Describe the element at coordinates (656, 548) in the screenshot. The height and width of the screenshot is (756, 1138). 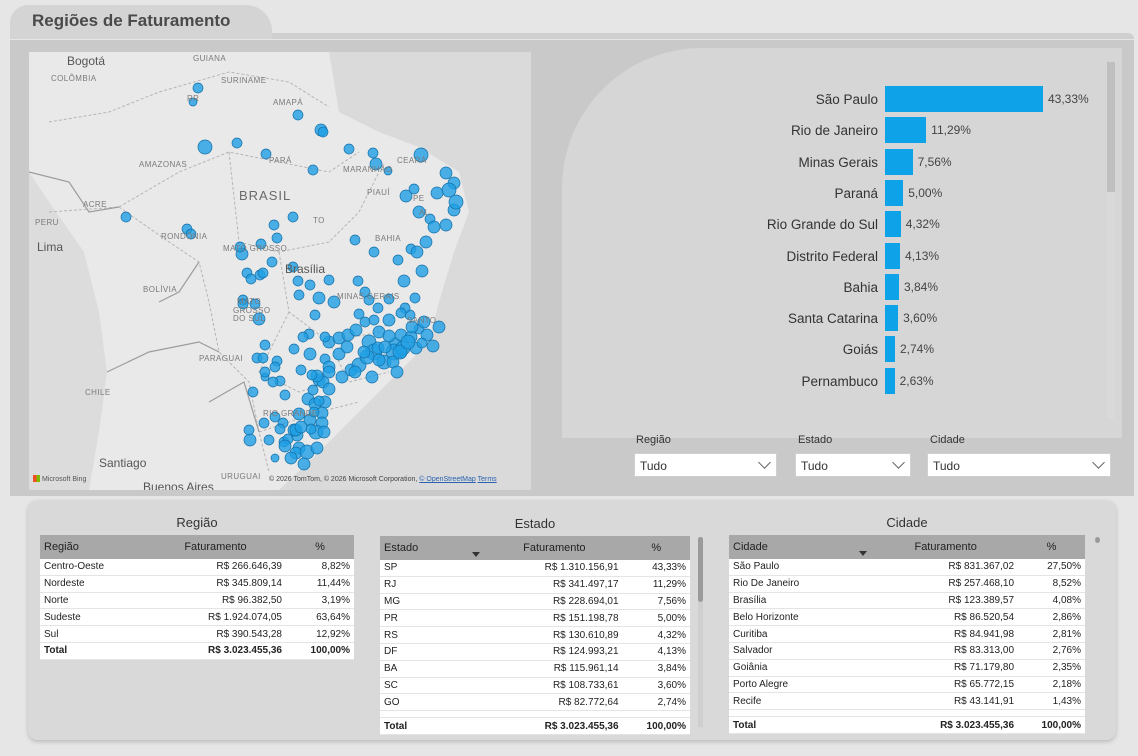
I see `column-header: %` at that location.